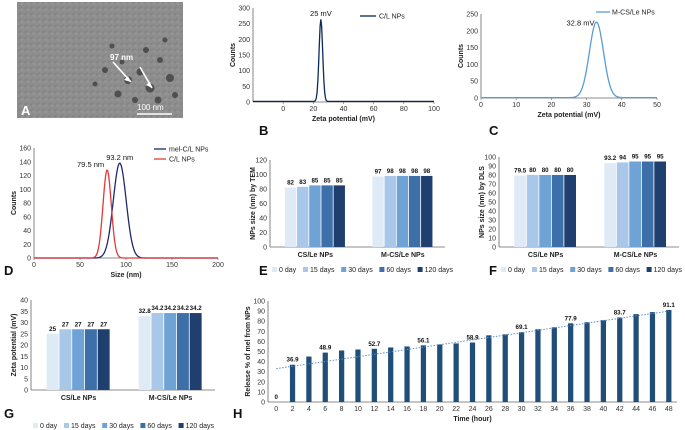  I want to click on panel-c-legend-label: M-CS/Le NPs, so click(633, 13).